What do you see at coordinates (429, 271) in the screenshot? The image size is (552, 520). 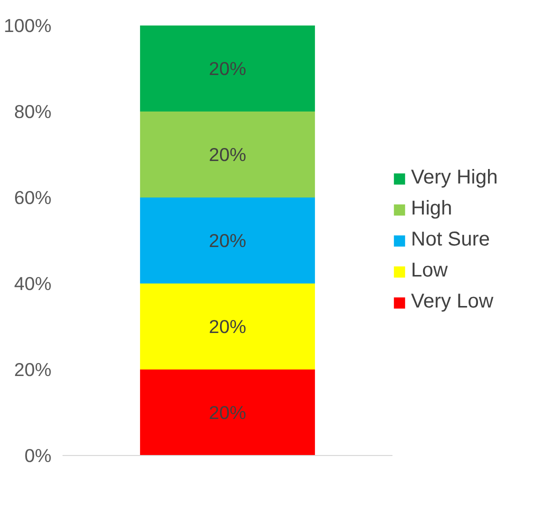 I see `legend-label: Low` at bounding box center [429, 271].